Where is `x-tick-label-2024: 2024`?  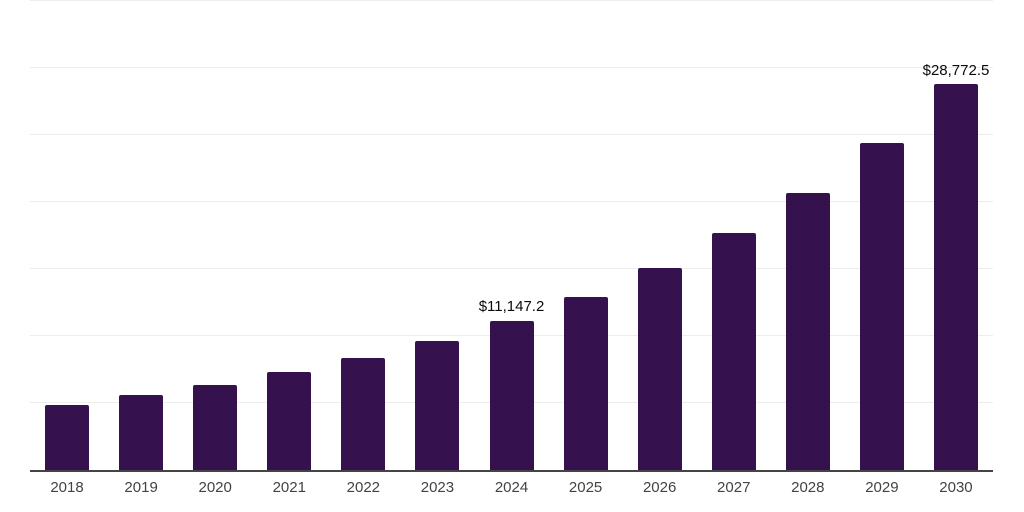
x-tick-label-2024: 2024 is located at coordinates (511, 487).